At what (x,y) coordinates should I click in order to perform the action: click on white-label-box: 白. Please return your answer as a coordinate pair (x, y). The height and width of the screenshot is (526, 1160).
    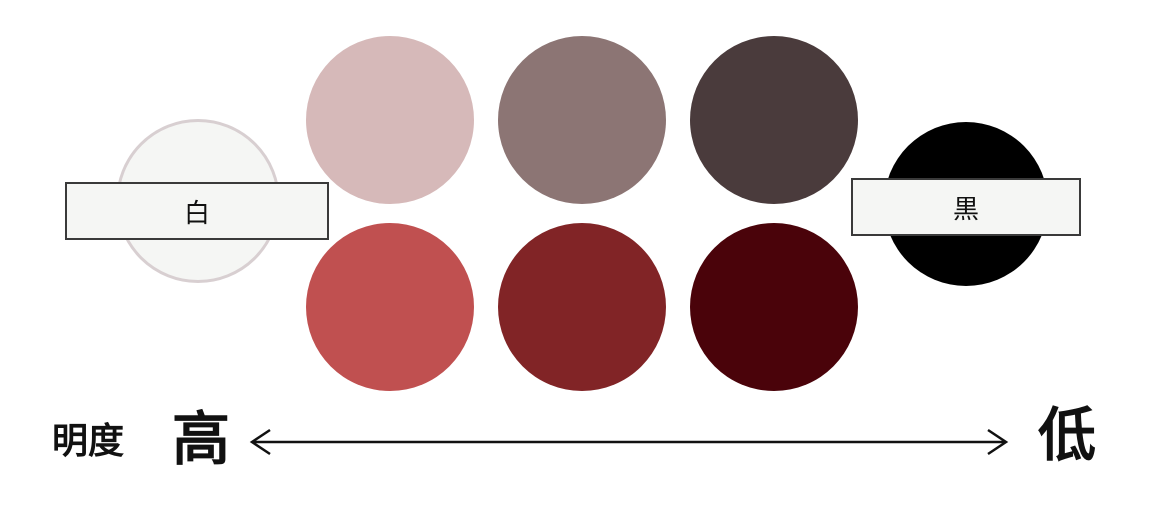
    Looking at the image, I should click on (197, 211).